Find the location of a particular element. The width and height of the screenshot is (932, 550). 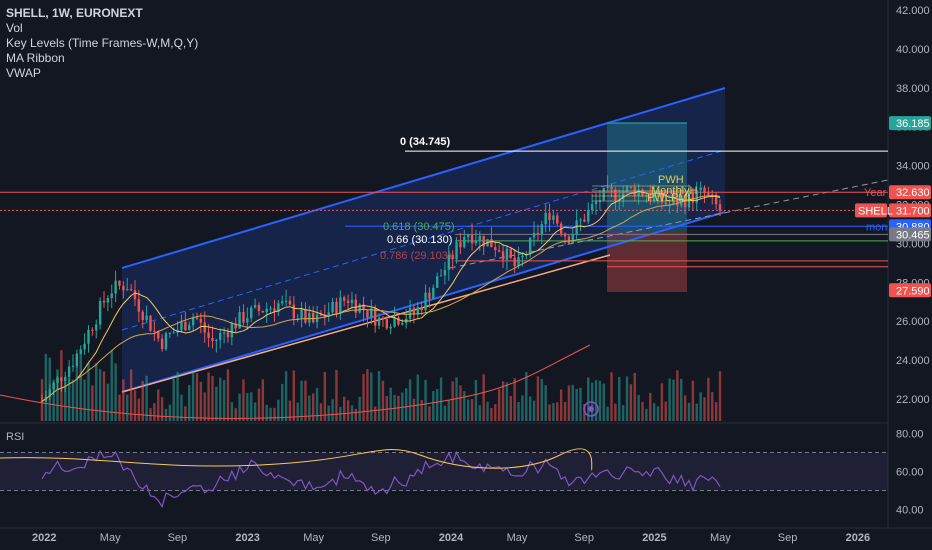

price-tag-value: 31.700 is located at coordinates (913, 211).